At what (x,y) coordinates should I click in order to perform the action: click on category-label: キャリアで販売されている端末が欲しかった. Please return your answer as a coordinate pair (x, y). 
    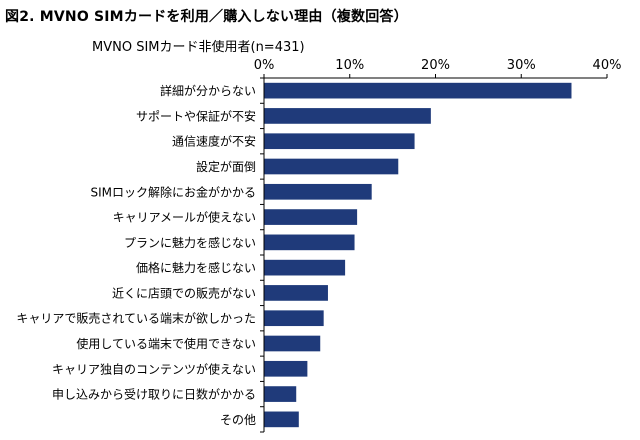
    Looking at the image, I should click on (136, 318).